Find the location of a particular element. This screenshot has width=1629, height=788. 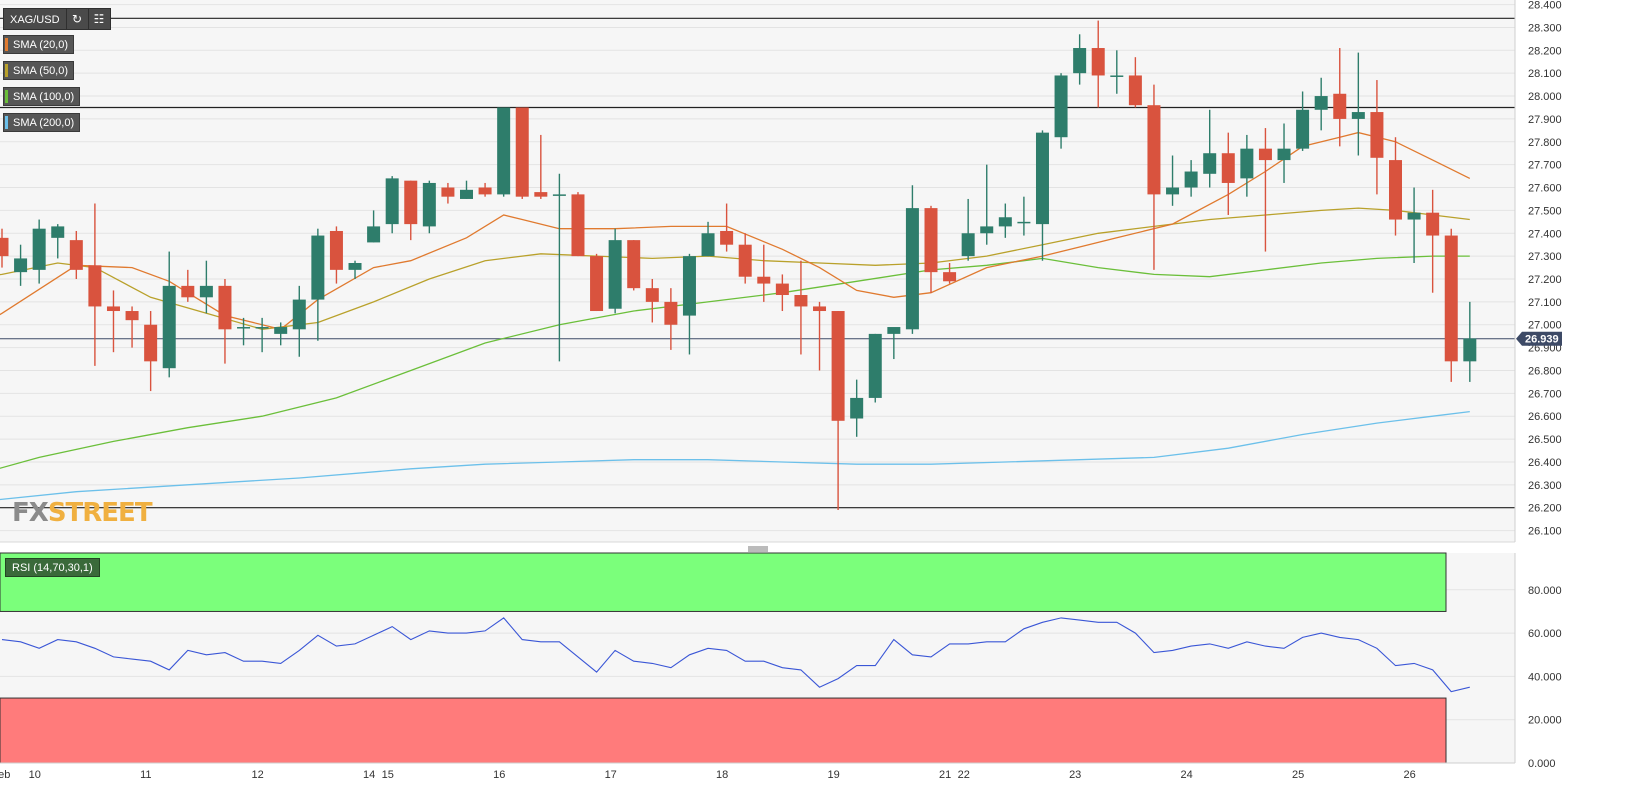

time-tick-label: 25 is located at coordinates (1298, 775).